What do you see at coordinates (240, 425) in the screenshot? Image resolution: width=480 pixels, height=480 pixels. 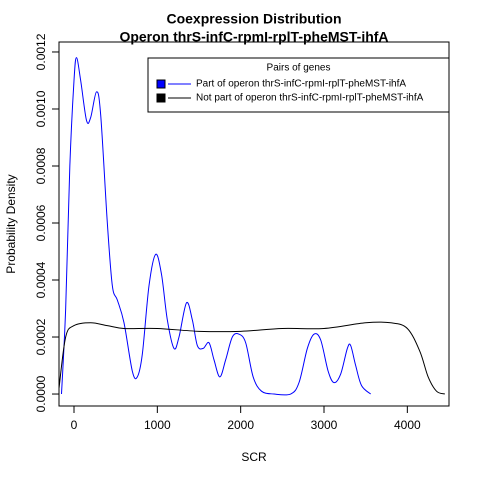 I see `x-tick-label: 2000` at bounding box center [240, 425].